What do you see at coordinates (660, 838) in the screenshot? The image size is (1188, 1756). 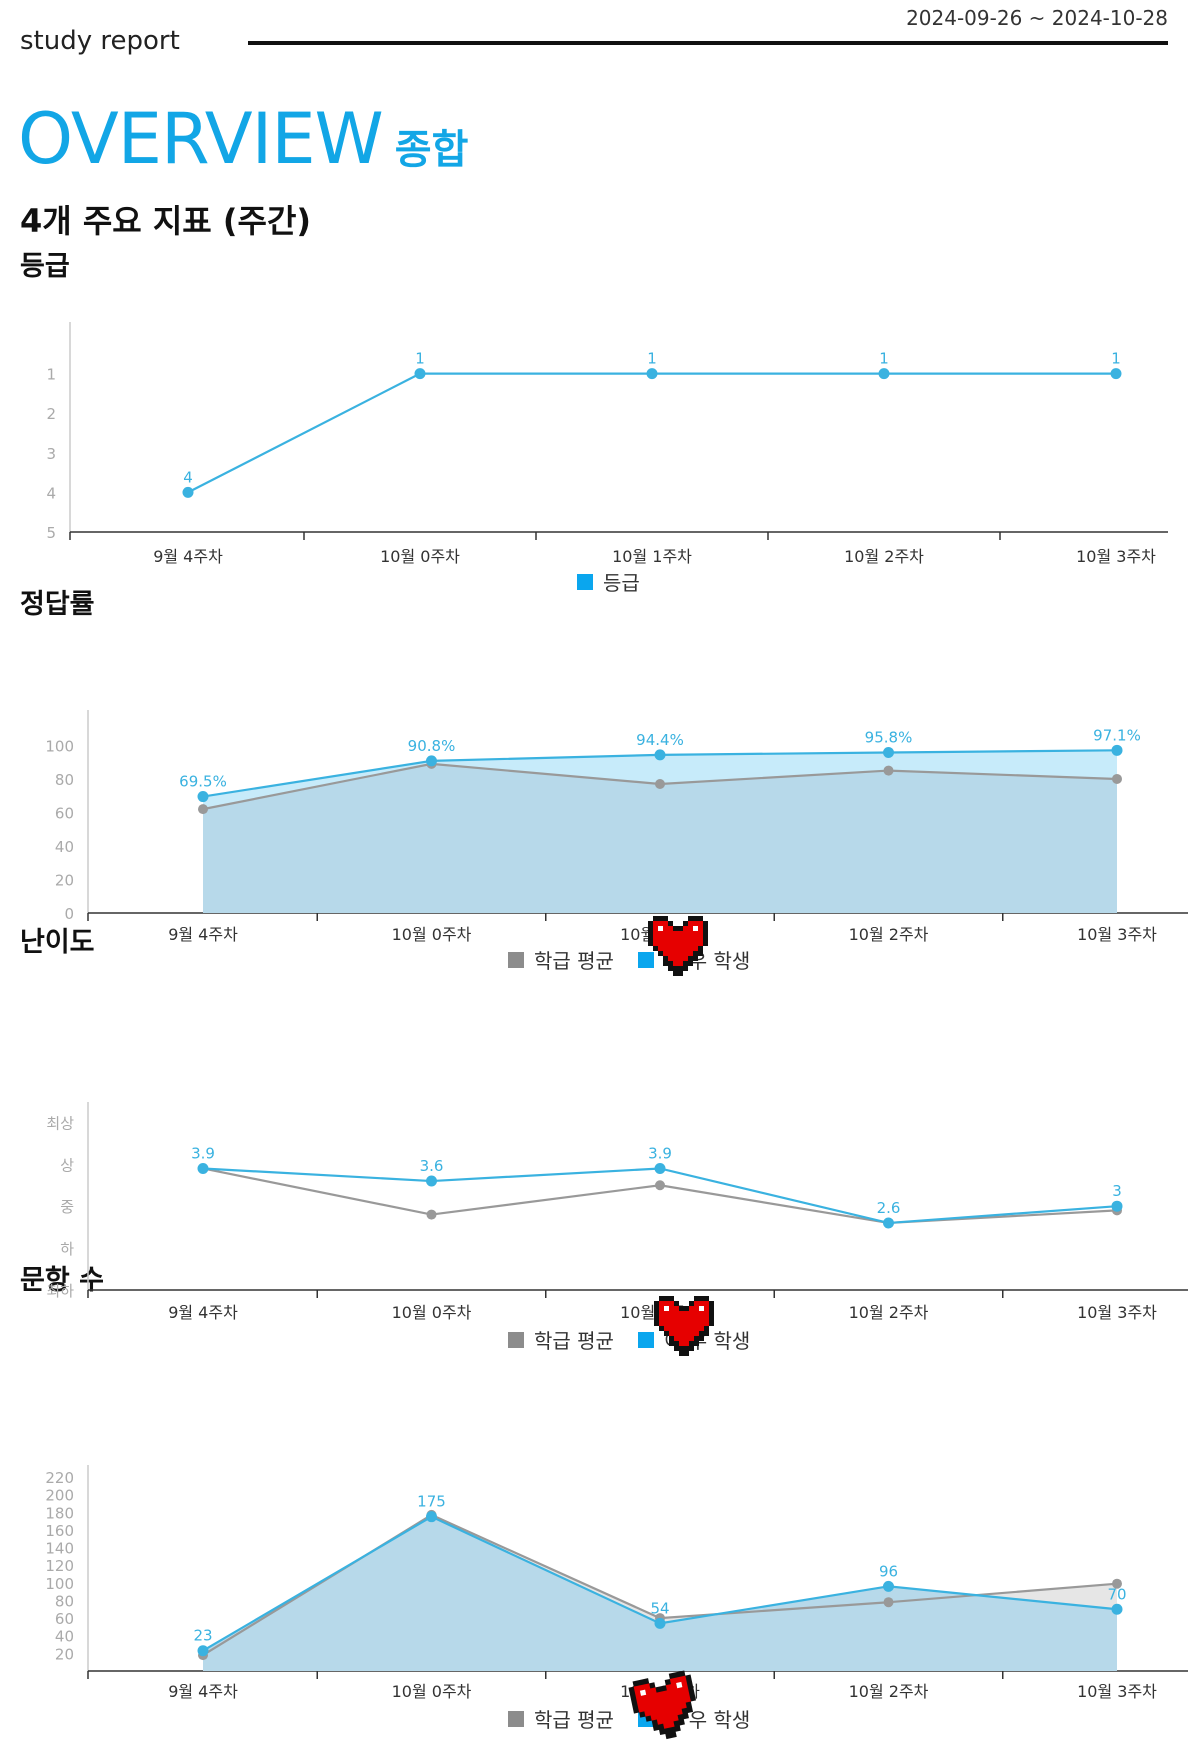 I see `average-area` at bounding box center [660, 838].